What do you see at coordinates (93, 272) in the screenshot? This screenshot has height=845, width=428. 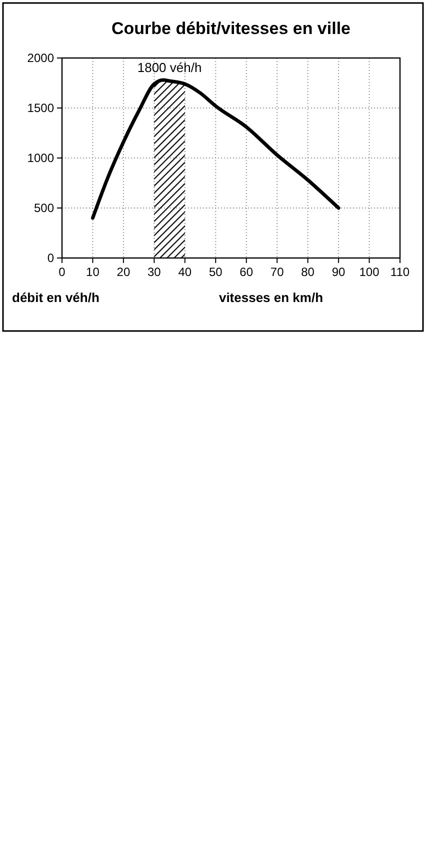 I see `x-tick-label: 10` at bounding box center [93, 272].